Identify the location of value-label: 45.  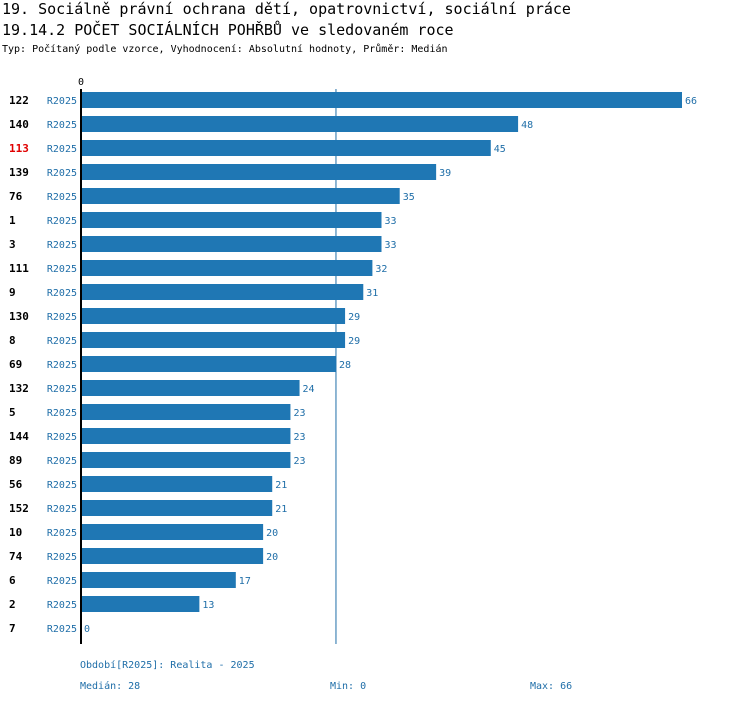
(500, 149).